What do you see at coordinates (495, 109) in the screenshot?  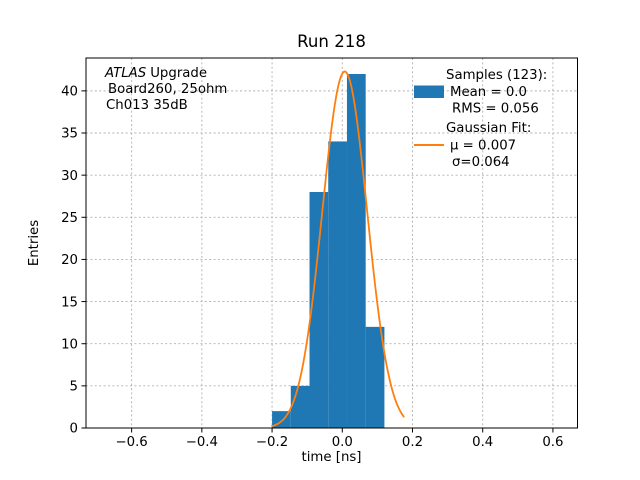 I see `legend-rms-label: RMS = 0.056` at bounding box center [495, 109].